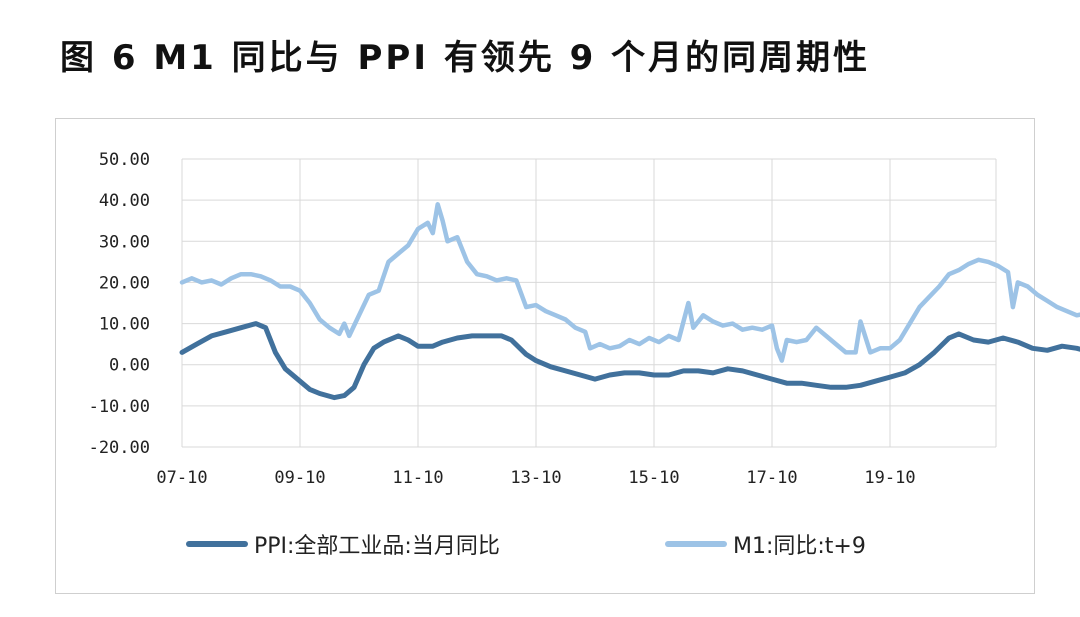 Image resolution: width=1080 pixels, height=617 pixels. What do you see at coordinates (124, 201) in the screenshot?
I see `y-tick-label: 40.00` at bounding box center [124, 201].